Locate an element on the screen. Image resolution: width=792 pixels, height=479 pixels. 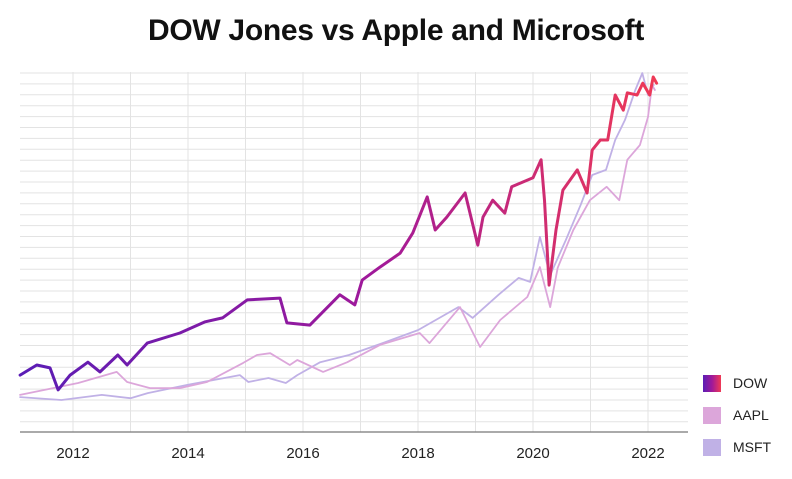
legend-item-aapl: AAPL is located at coordinates (737, 415).